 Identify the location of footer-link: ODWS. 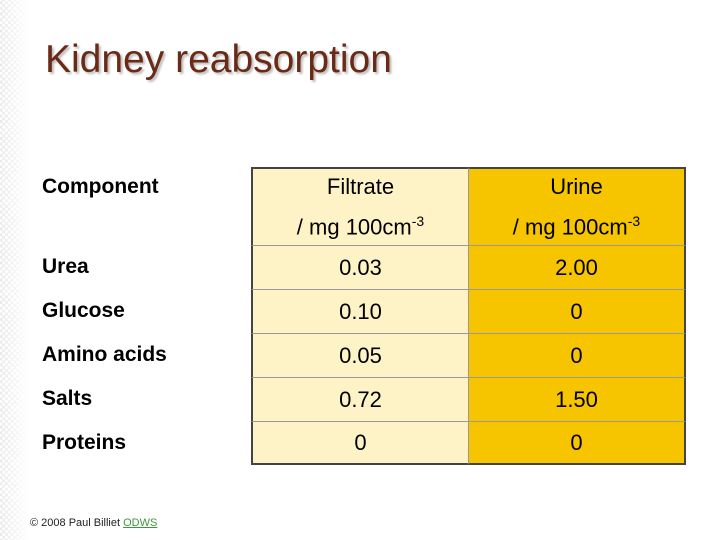
(140, 523).